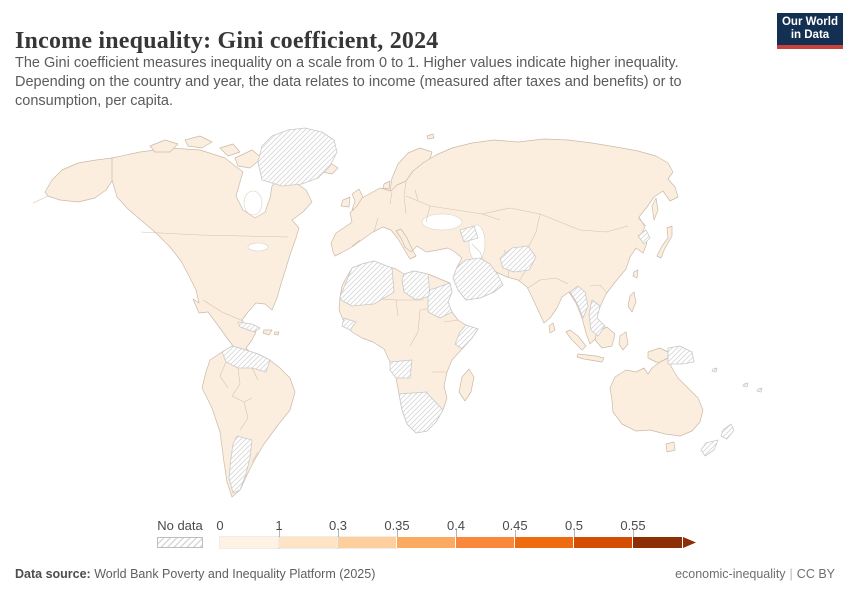 Image resolution: width=850 pixels, height=600 pixels. Describe the element at coordinates (689, 542) in the screenshot. I see `legend-arrow` at that location.